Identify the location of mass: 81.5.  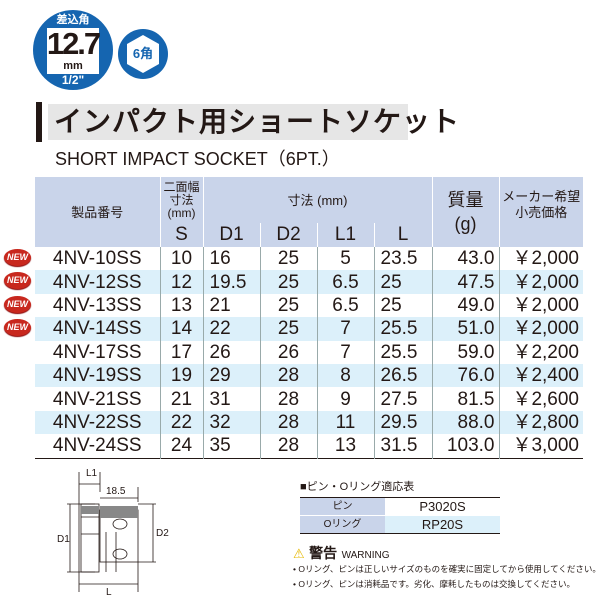
(465, 399).